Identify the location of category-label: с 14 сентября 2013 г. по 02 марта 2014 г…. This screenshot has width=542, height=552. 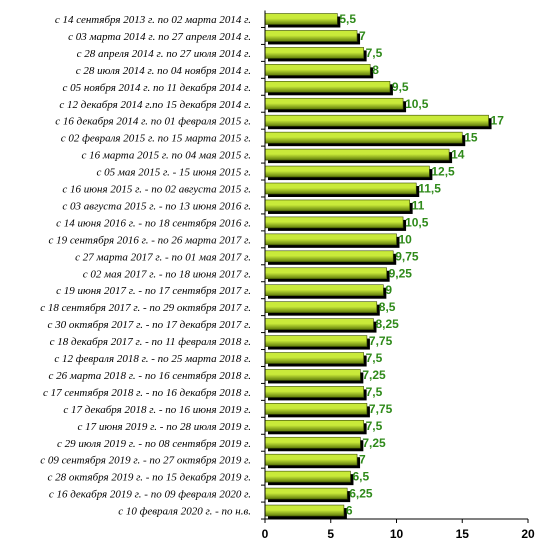
(153, 20).